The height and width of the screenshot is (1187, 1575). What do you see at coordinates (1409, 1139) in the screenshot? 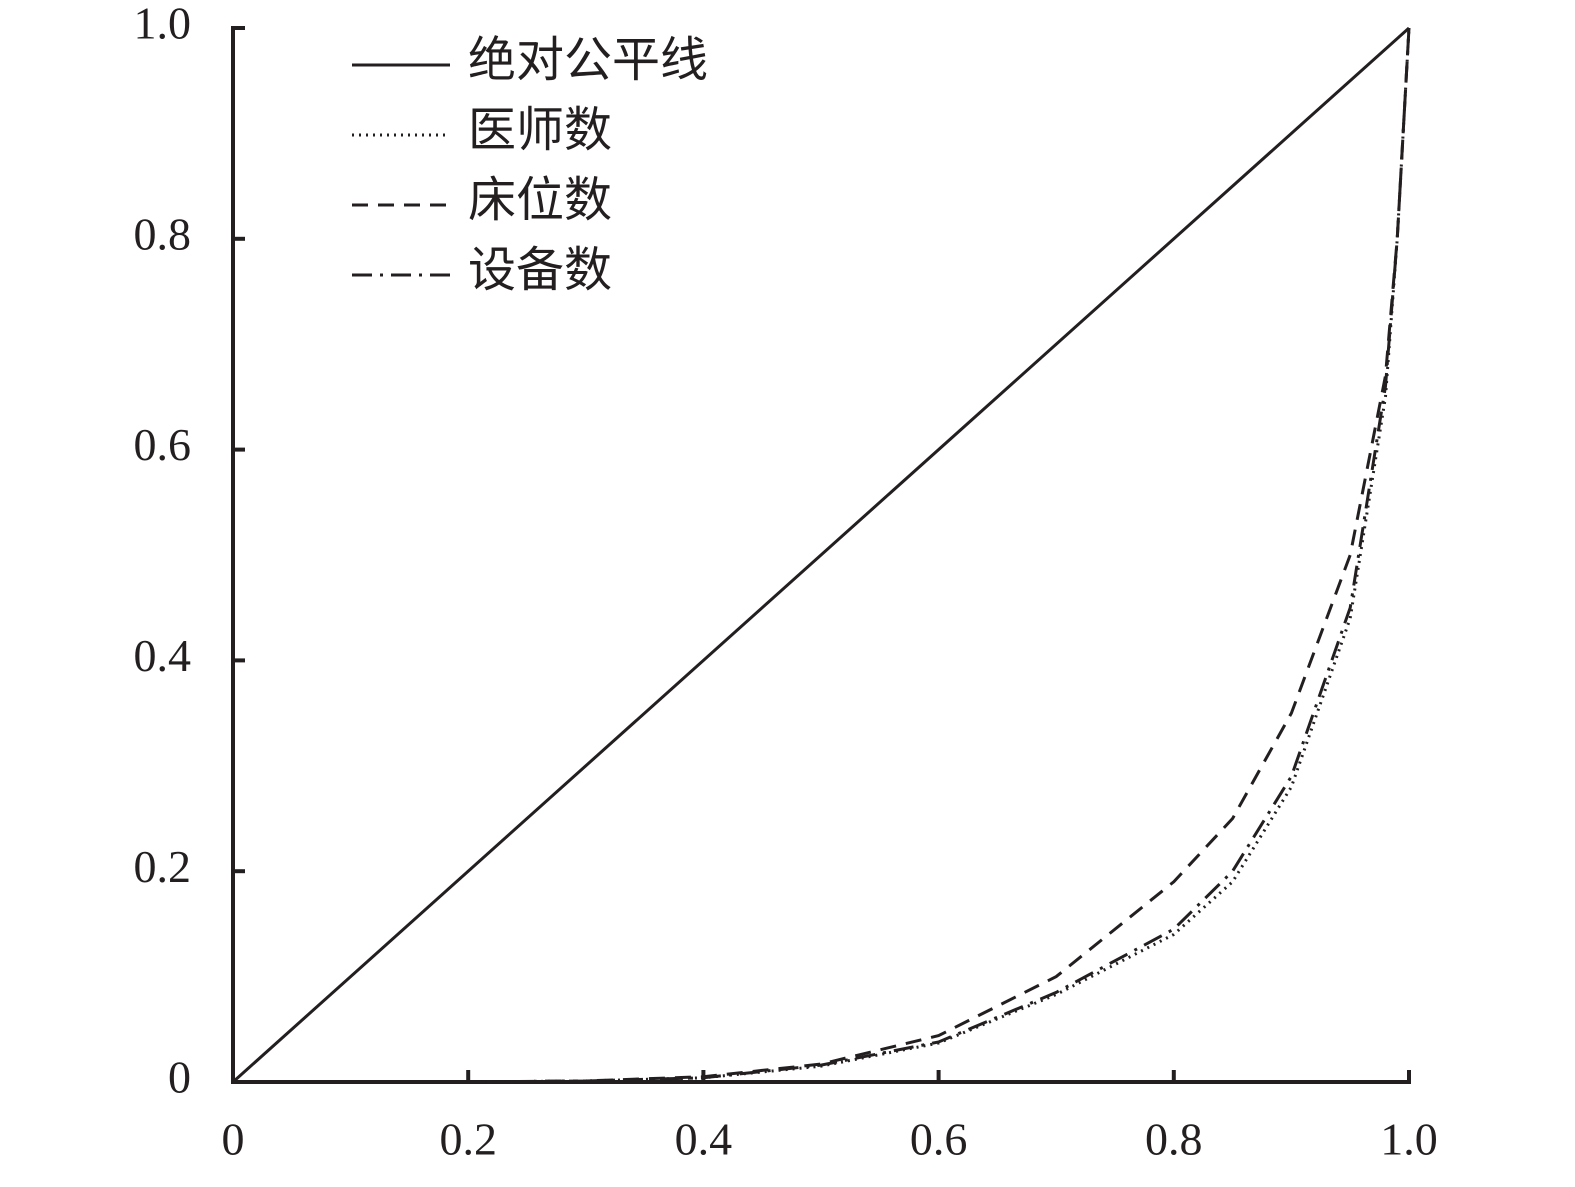
I see `x-tick-label: 1.0` at bounding box center [1409, 1139].